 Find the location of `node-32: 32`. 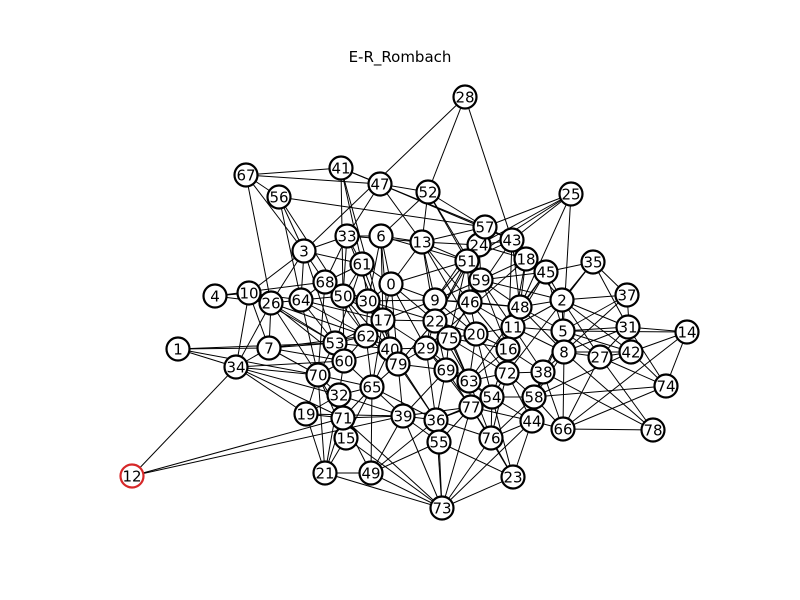

node-32: 32 is located at coordinates (339, 395).